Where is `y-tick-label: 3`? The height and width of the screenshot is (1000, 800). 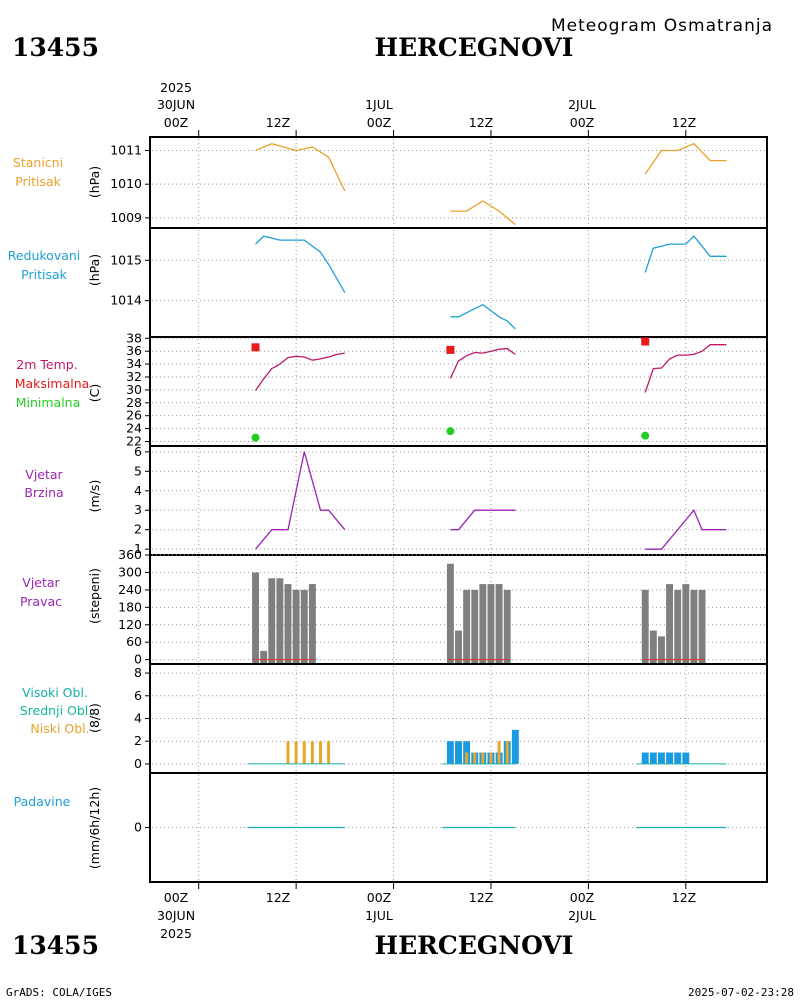 y-tick-label: 3 is located at coordinates (138, 509).